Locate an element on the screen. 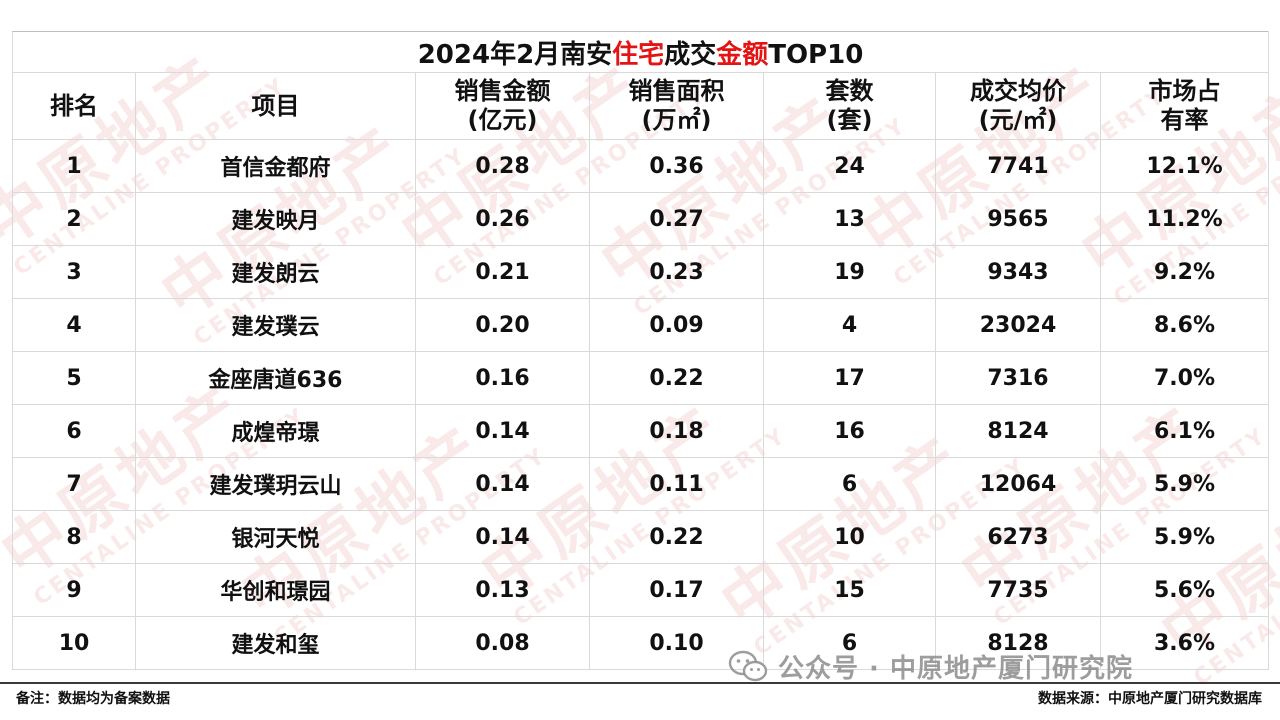  header-line1: 套数 is located at coordinates (849, 91).